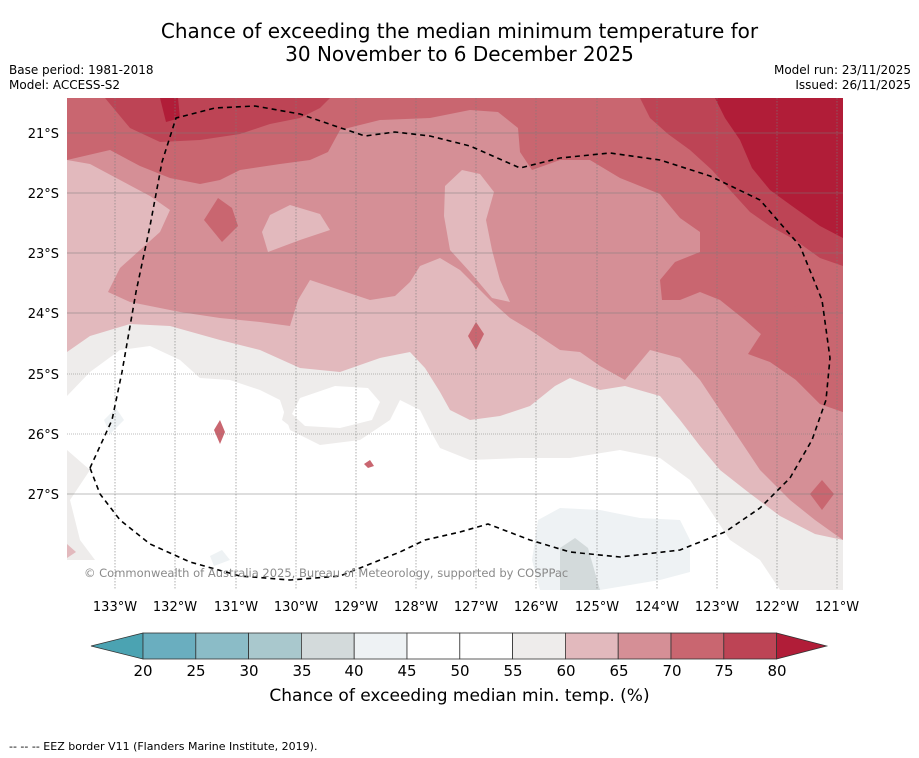  I want to click on colorbar-tick: 65, so click(618, 671).